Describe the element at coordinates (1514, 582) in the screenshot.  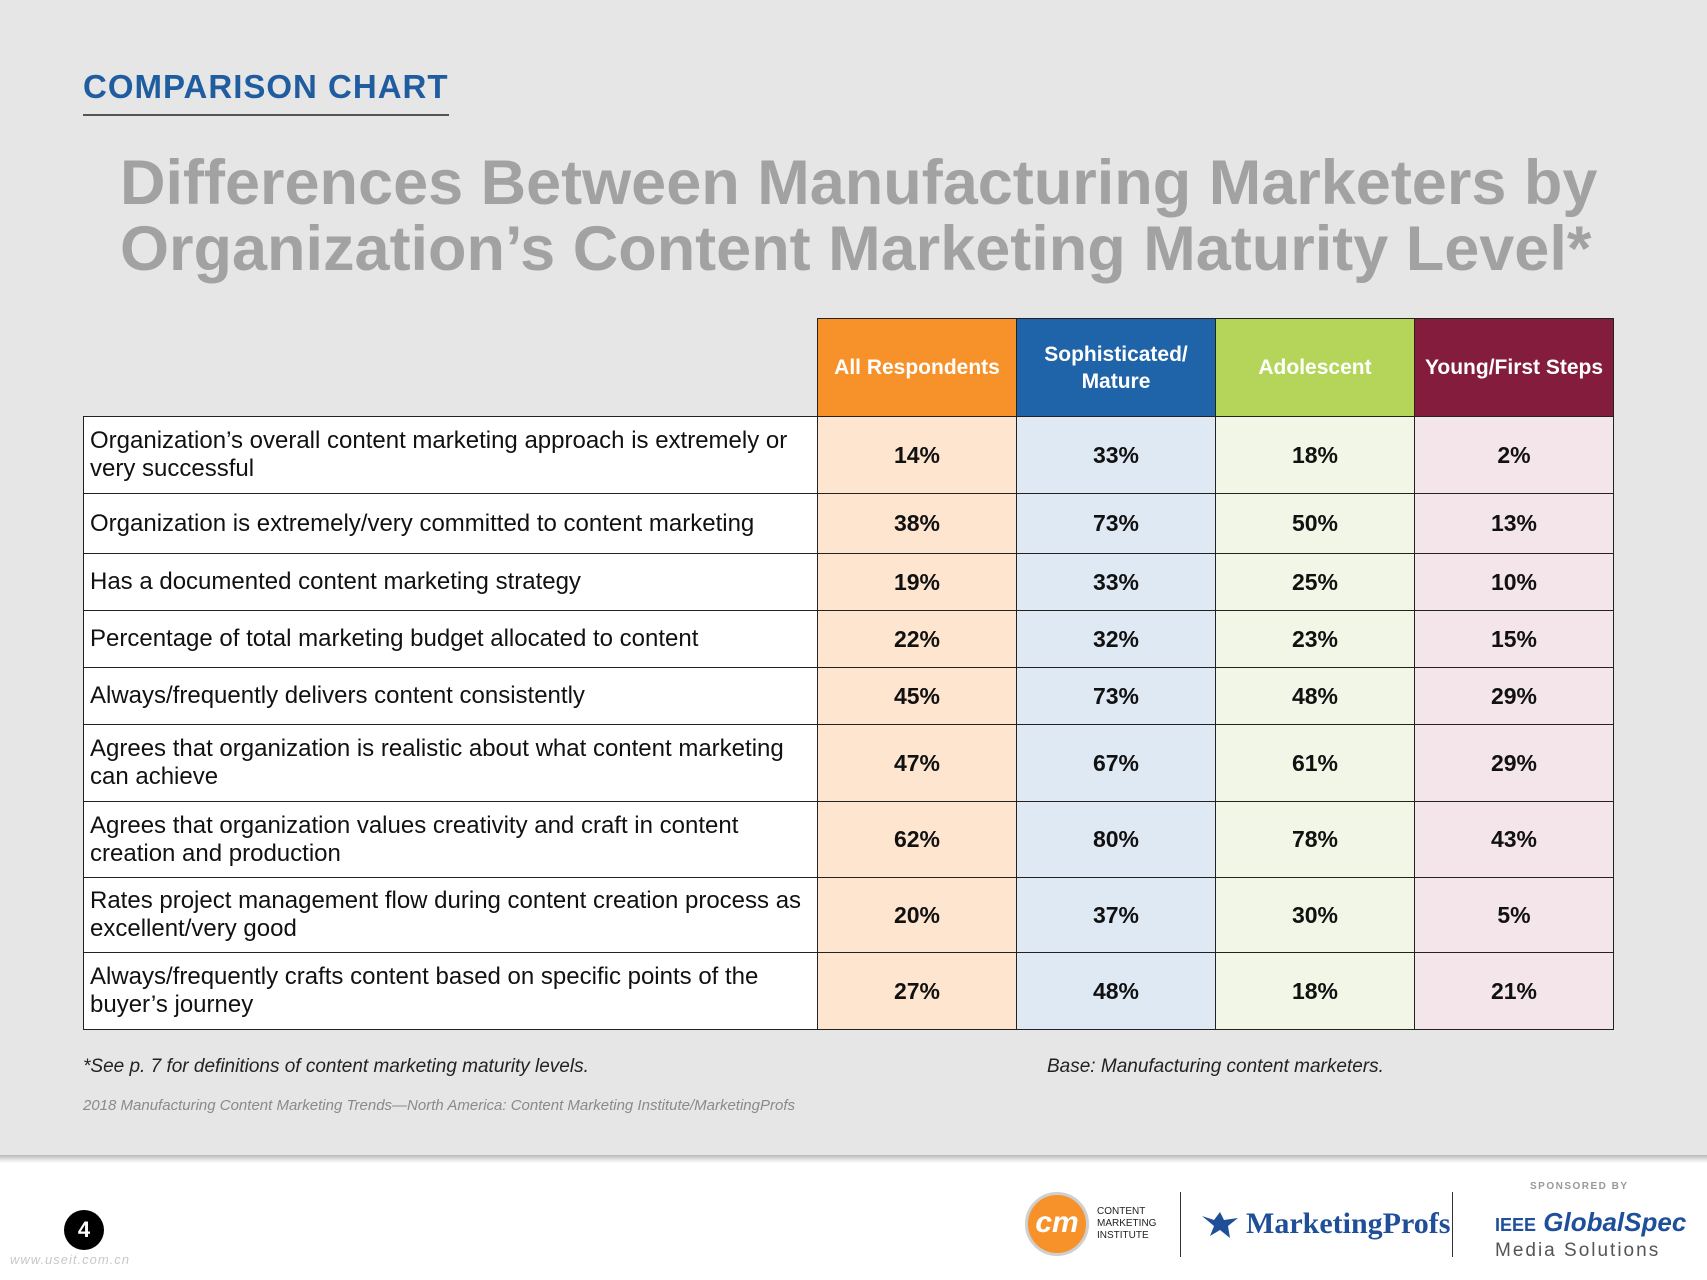
I see `value-young: 10%` at that location.